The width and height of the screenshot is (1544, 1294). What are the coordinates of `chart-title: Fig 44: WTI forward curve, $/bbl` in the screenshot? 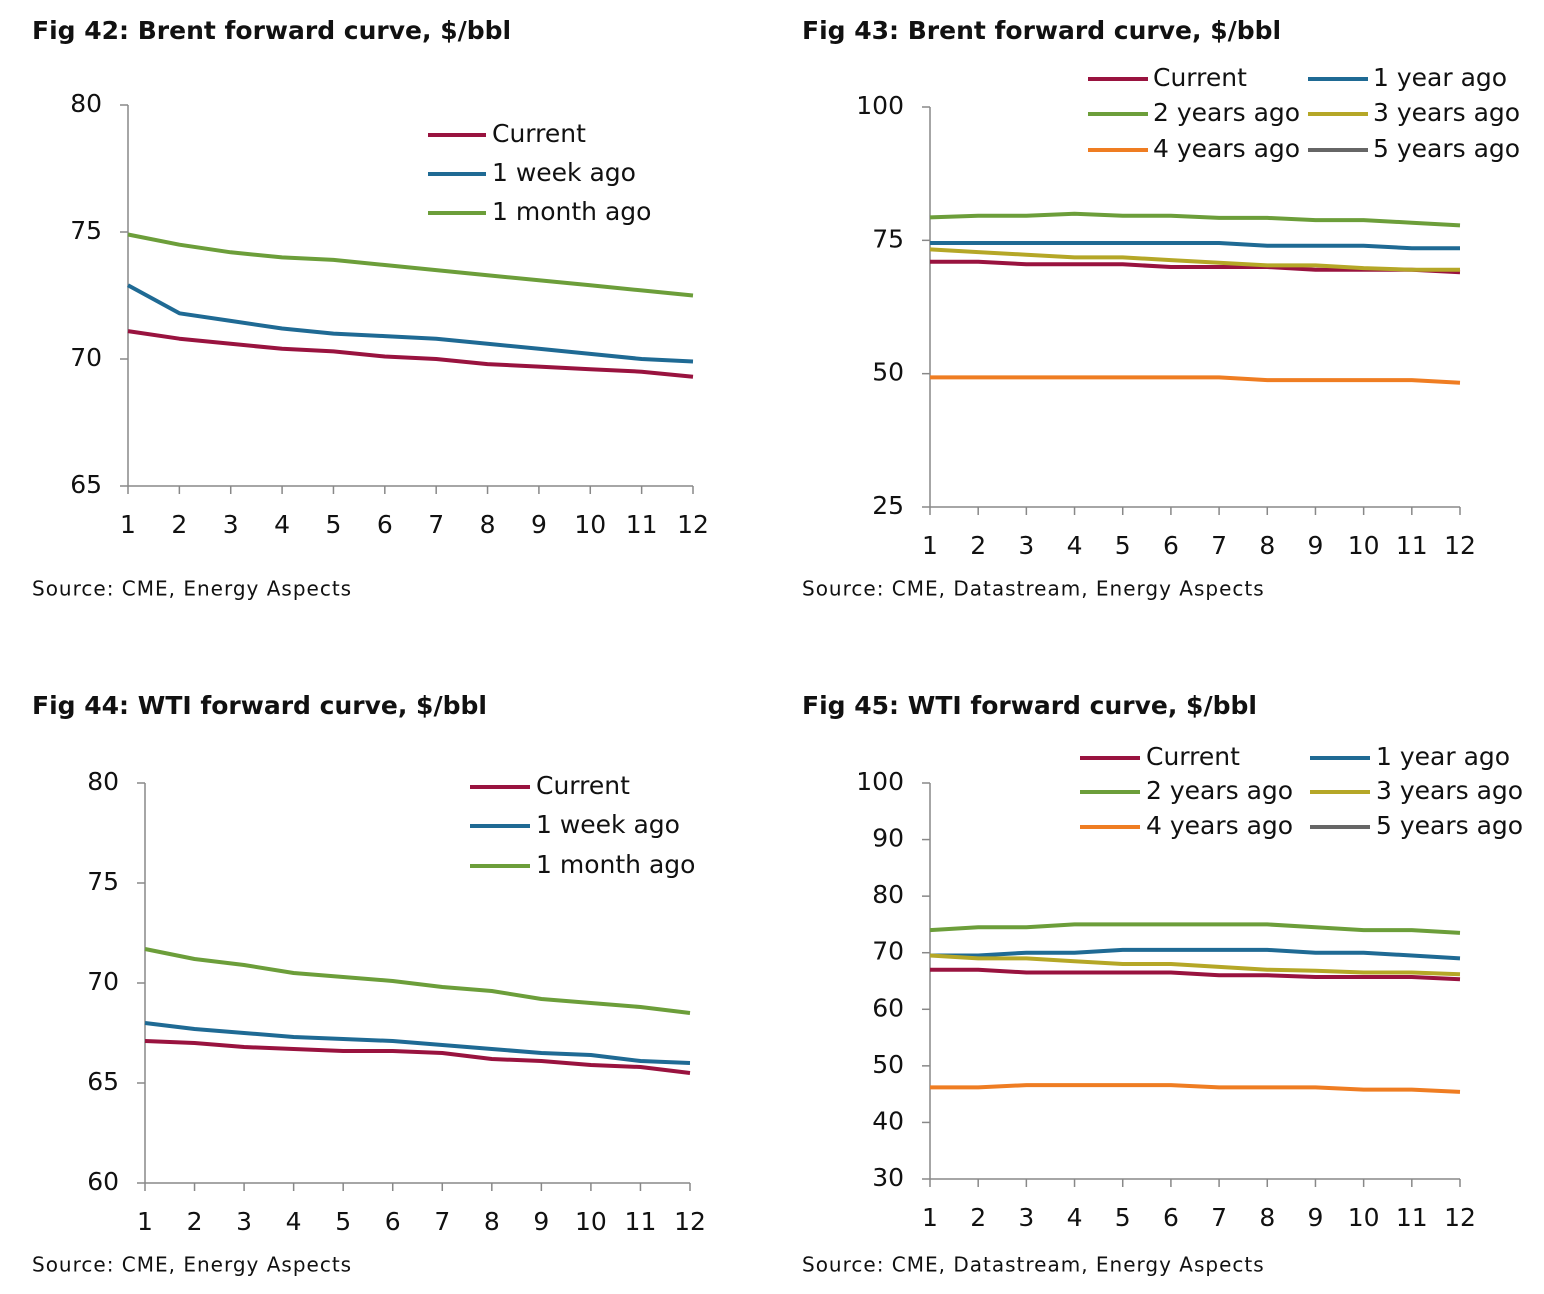 It's located at (259, 705).